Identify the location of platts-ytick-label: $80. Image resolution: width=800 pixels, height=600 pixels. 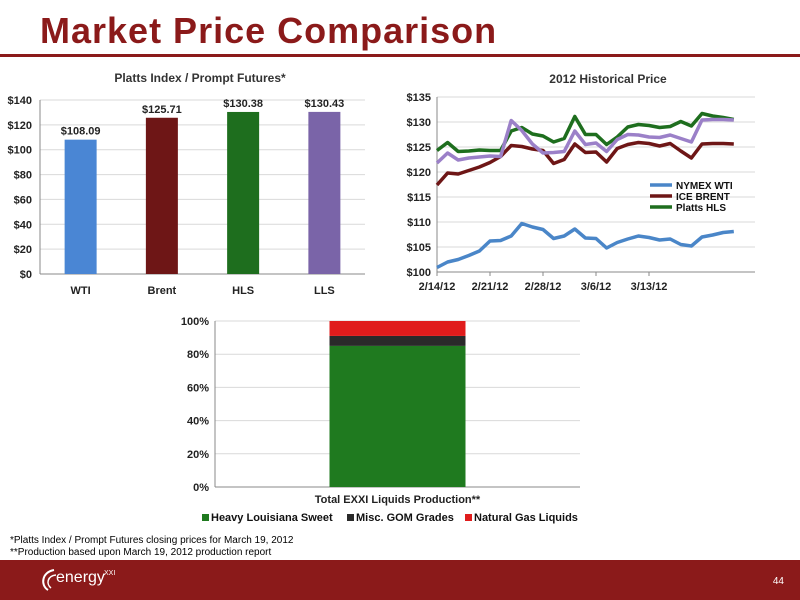
(23, 176).